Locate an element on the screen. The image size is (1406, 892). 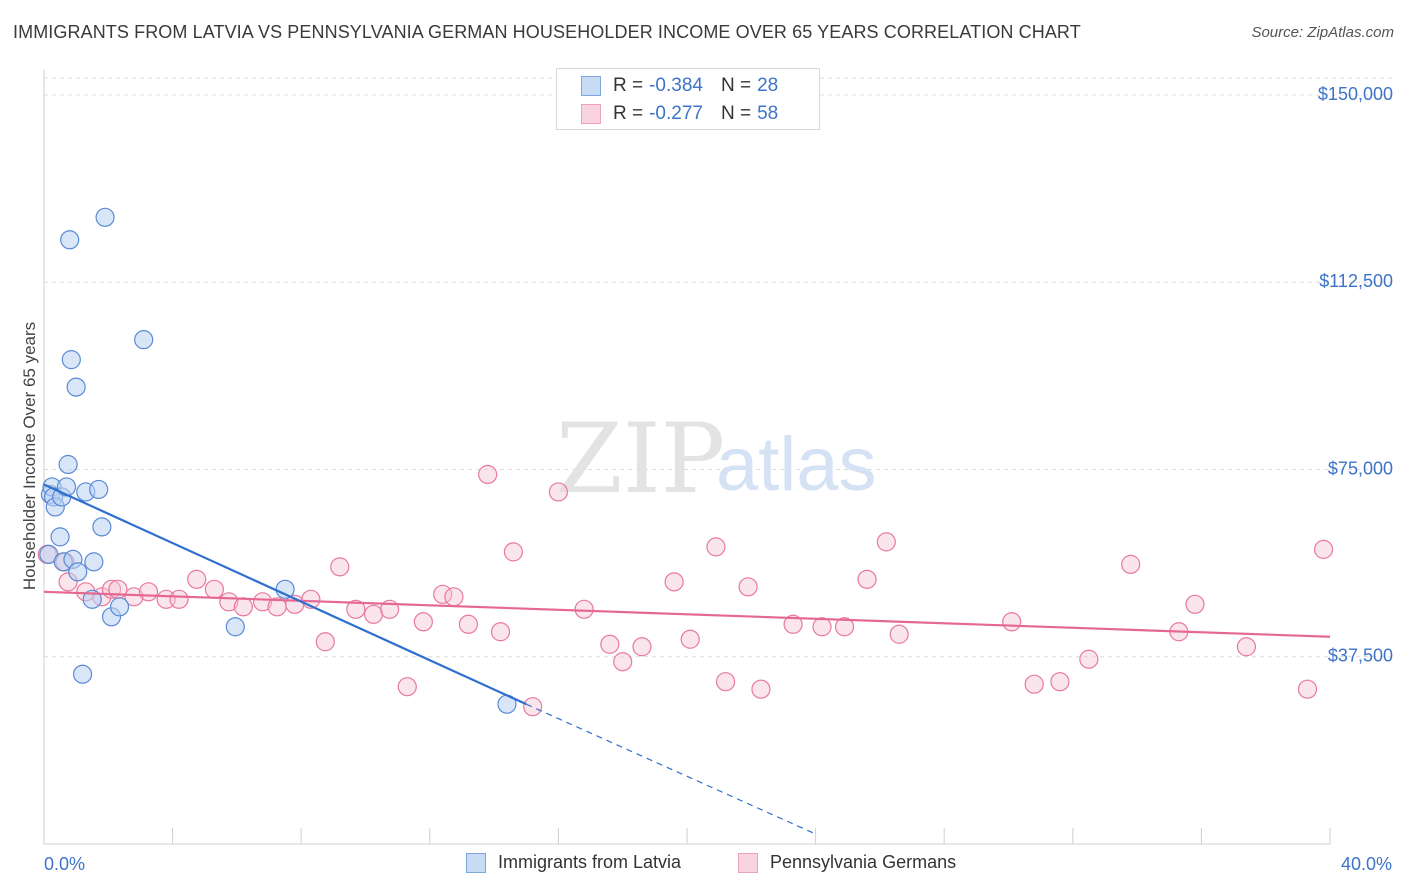
y-tick-label: $37,500 is located at coordinates (1360, 656).